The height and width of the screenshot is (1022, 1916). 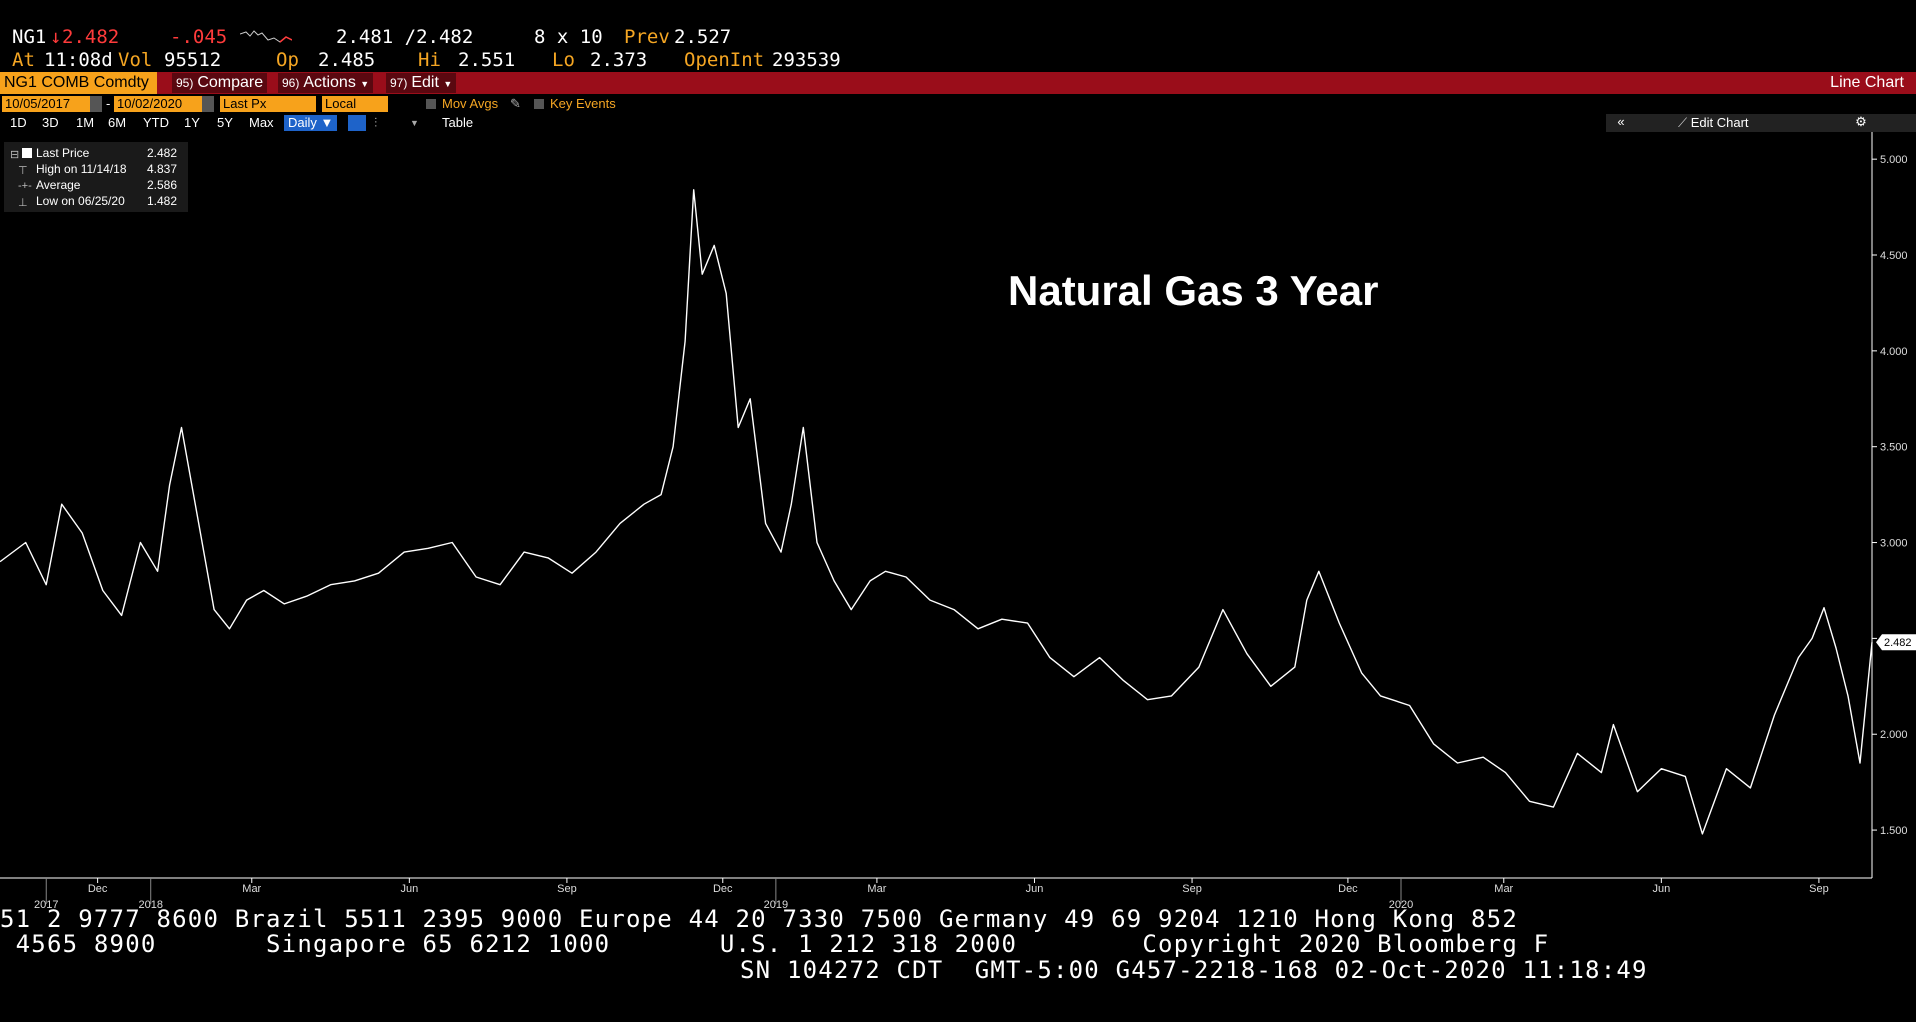 What do you see at coordinates (1193, 290) in the screenshot?
I see `chart-title: Natural Gas 3 Year` at bounding box center [1193, 290].